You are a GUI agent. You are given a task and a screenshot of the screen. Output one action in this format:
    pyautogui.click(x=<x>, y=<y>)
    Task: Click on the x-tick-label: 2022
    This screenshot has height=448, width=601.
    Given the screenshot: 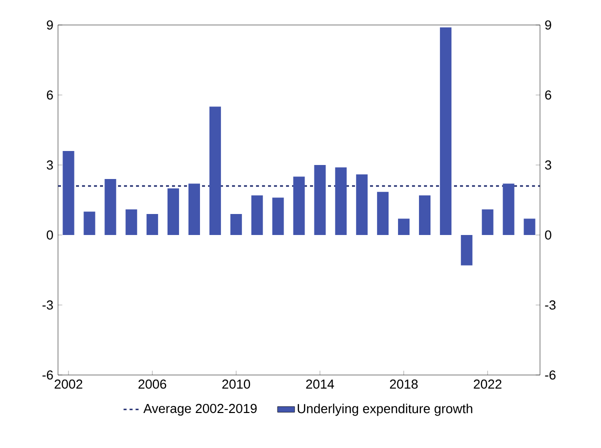 What is the action you would take?
    pyautogui.click(x=488, y=384)
    